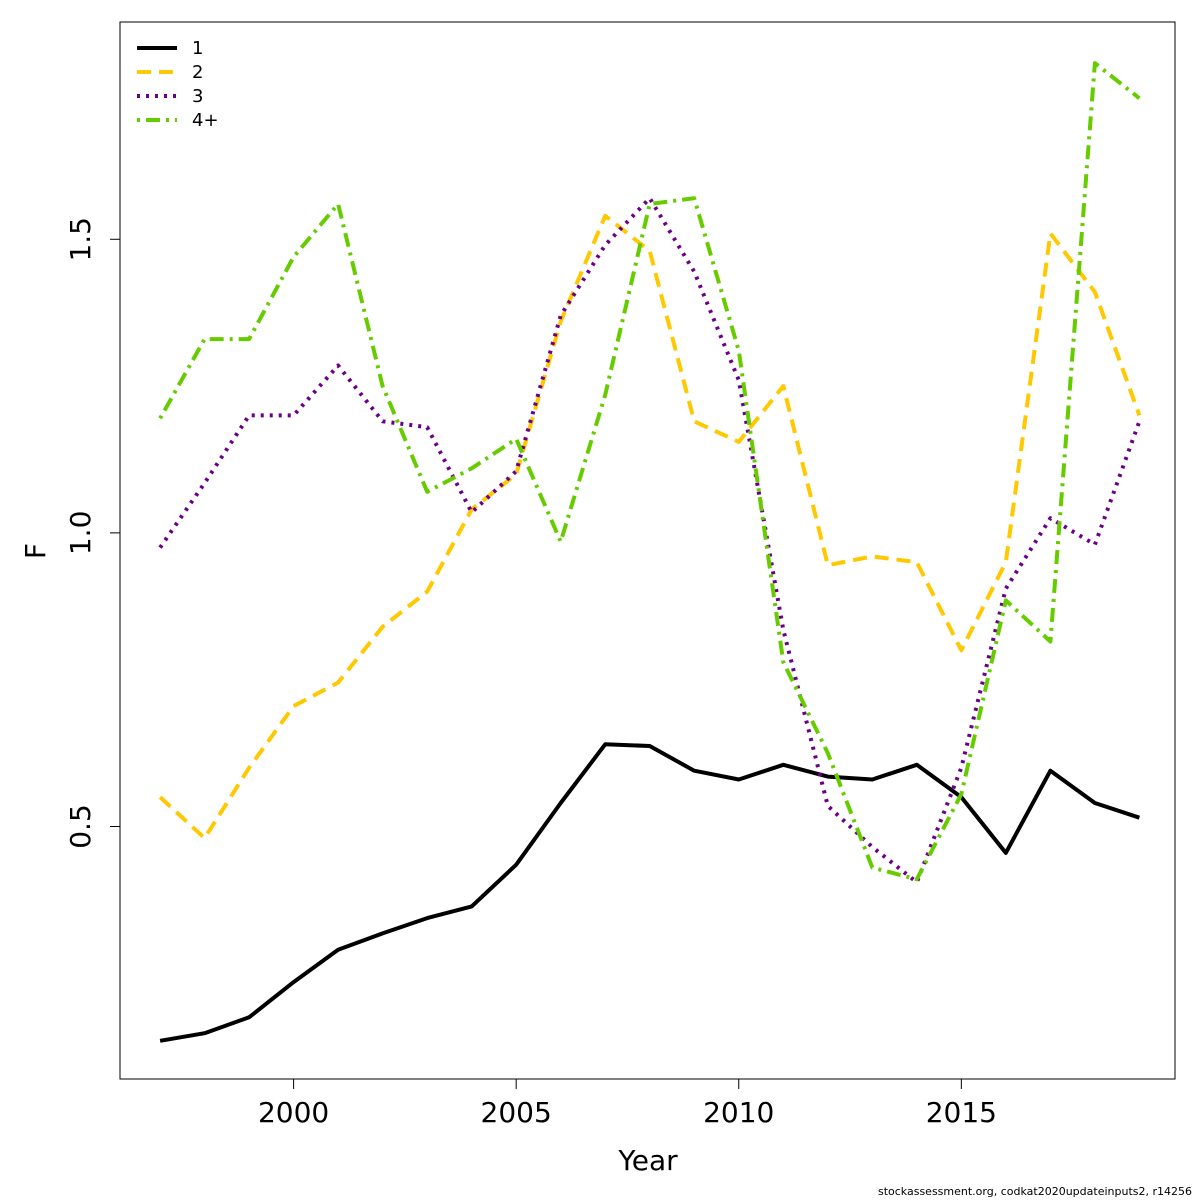 This screenshot has height=1200, width=1200. I want to click on y-axis-title: F, so click(35, 551).